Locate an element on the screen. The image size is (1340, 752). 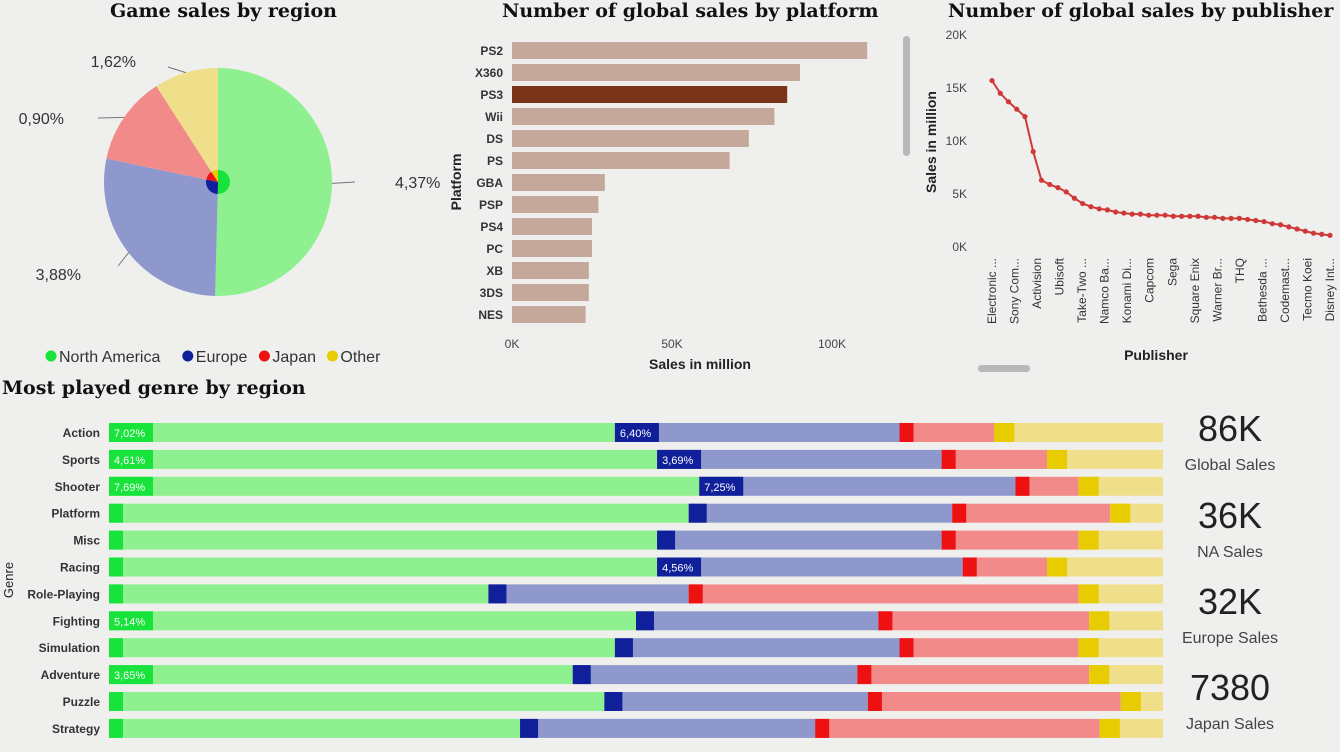
platform-scrollbar is located at coordinates (906, 96).